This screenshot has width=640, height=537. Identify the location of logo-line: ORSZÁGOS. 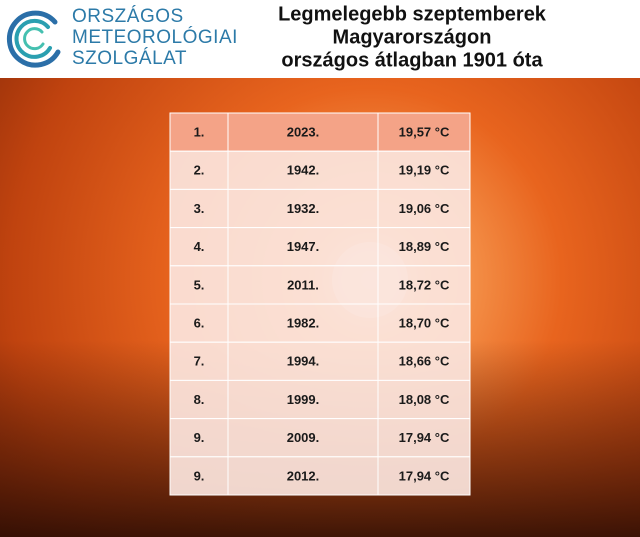
(128, 16).